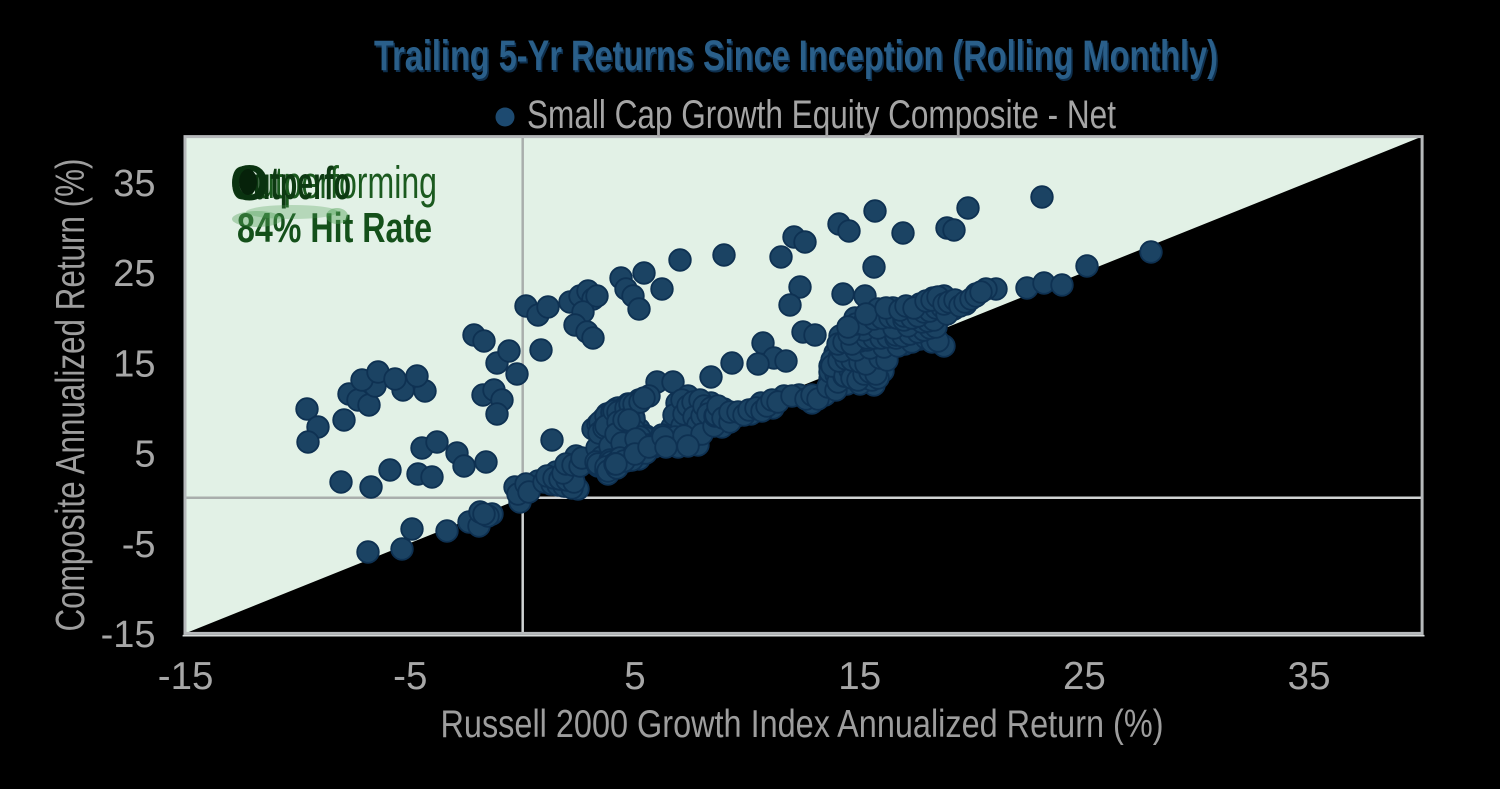  Describe the element at coordinates (334, 227) in the screenshot. I see `svg-text: 84% Hit Rate` at that location.